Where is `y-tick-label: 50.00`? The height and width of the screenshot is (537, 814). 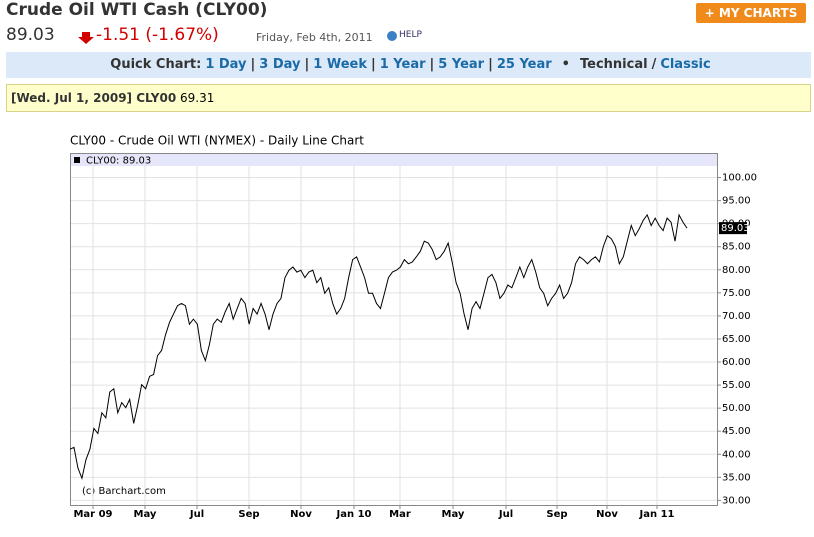
y-tick-label: 50.00 is located at coordinates (736, 408).